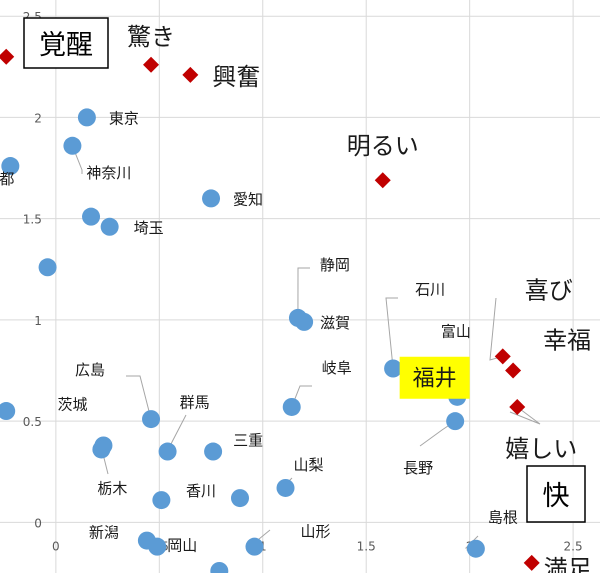 The width and height of the screenshot is (600, 573). Describe the element at coordinates (90, 370) in the screenshot. I see `prefecture-label: 広島` at that location.